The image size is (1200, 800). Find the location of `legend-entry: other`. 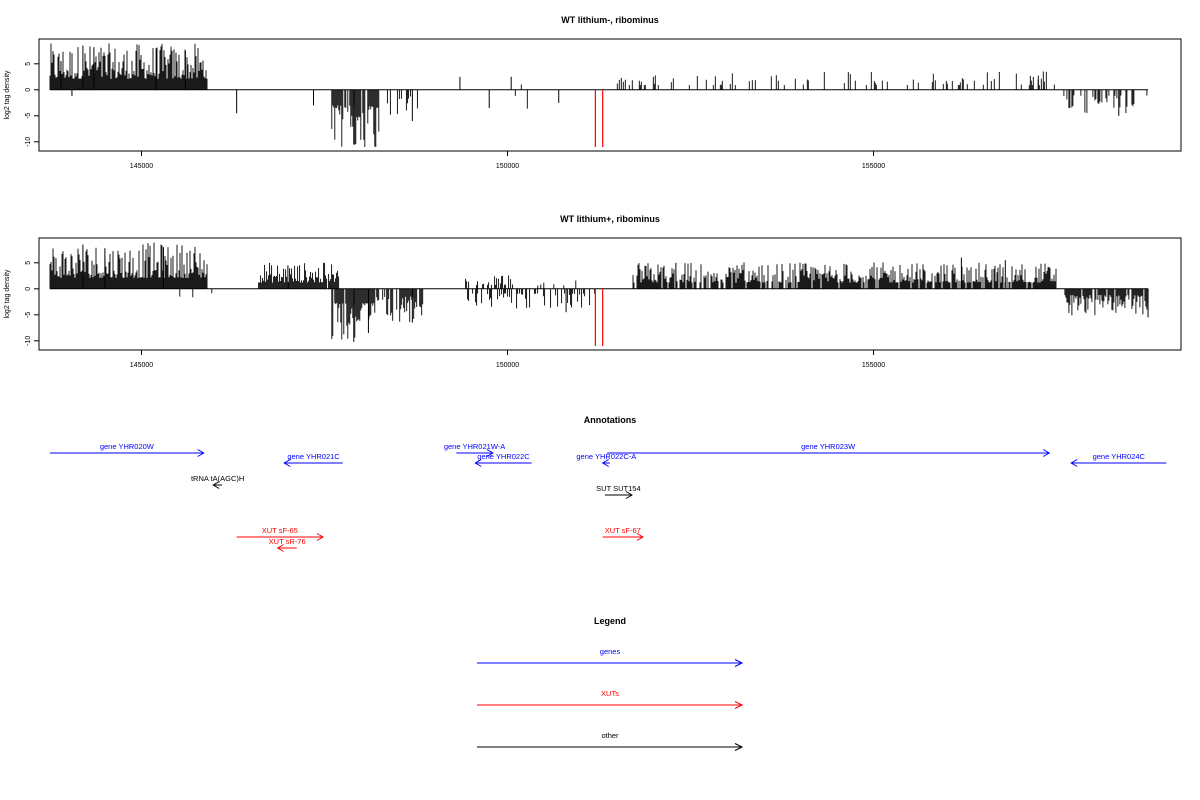

legend-entry: other is located at coordinates (610, 741).